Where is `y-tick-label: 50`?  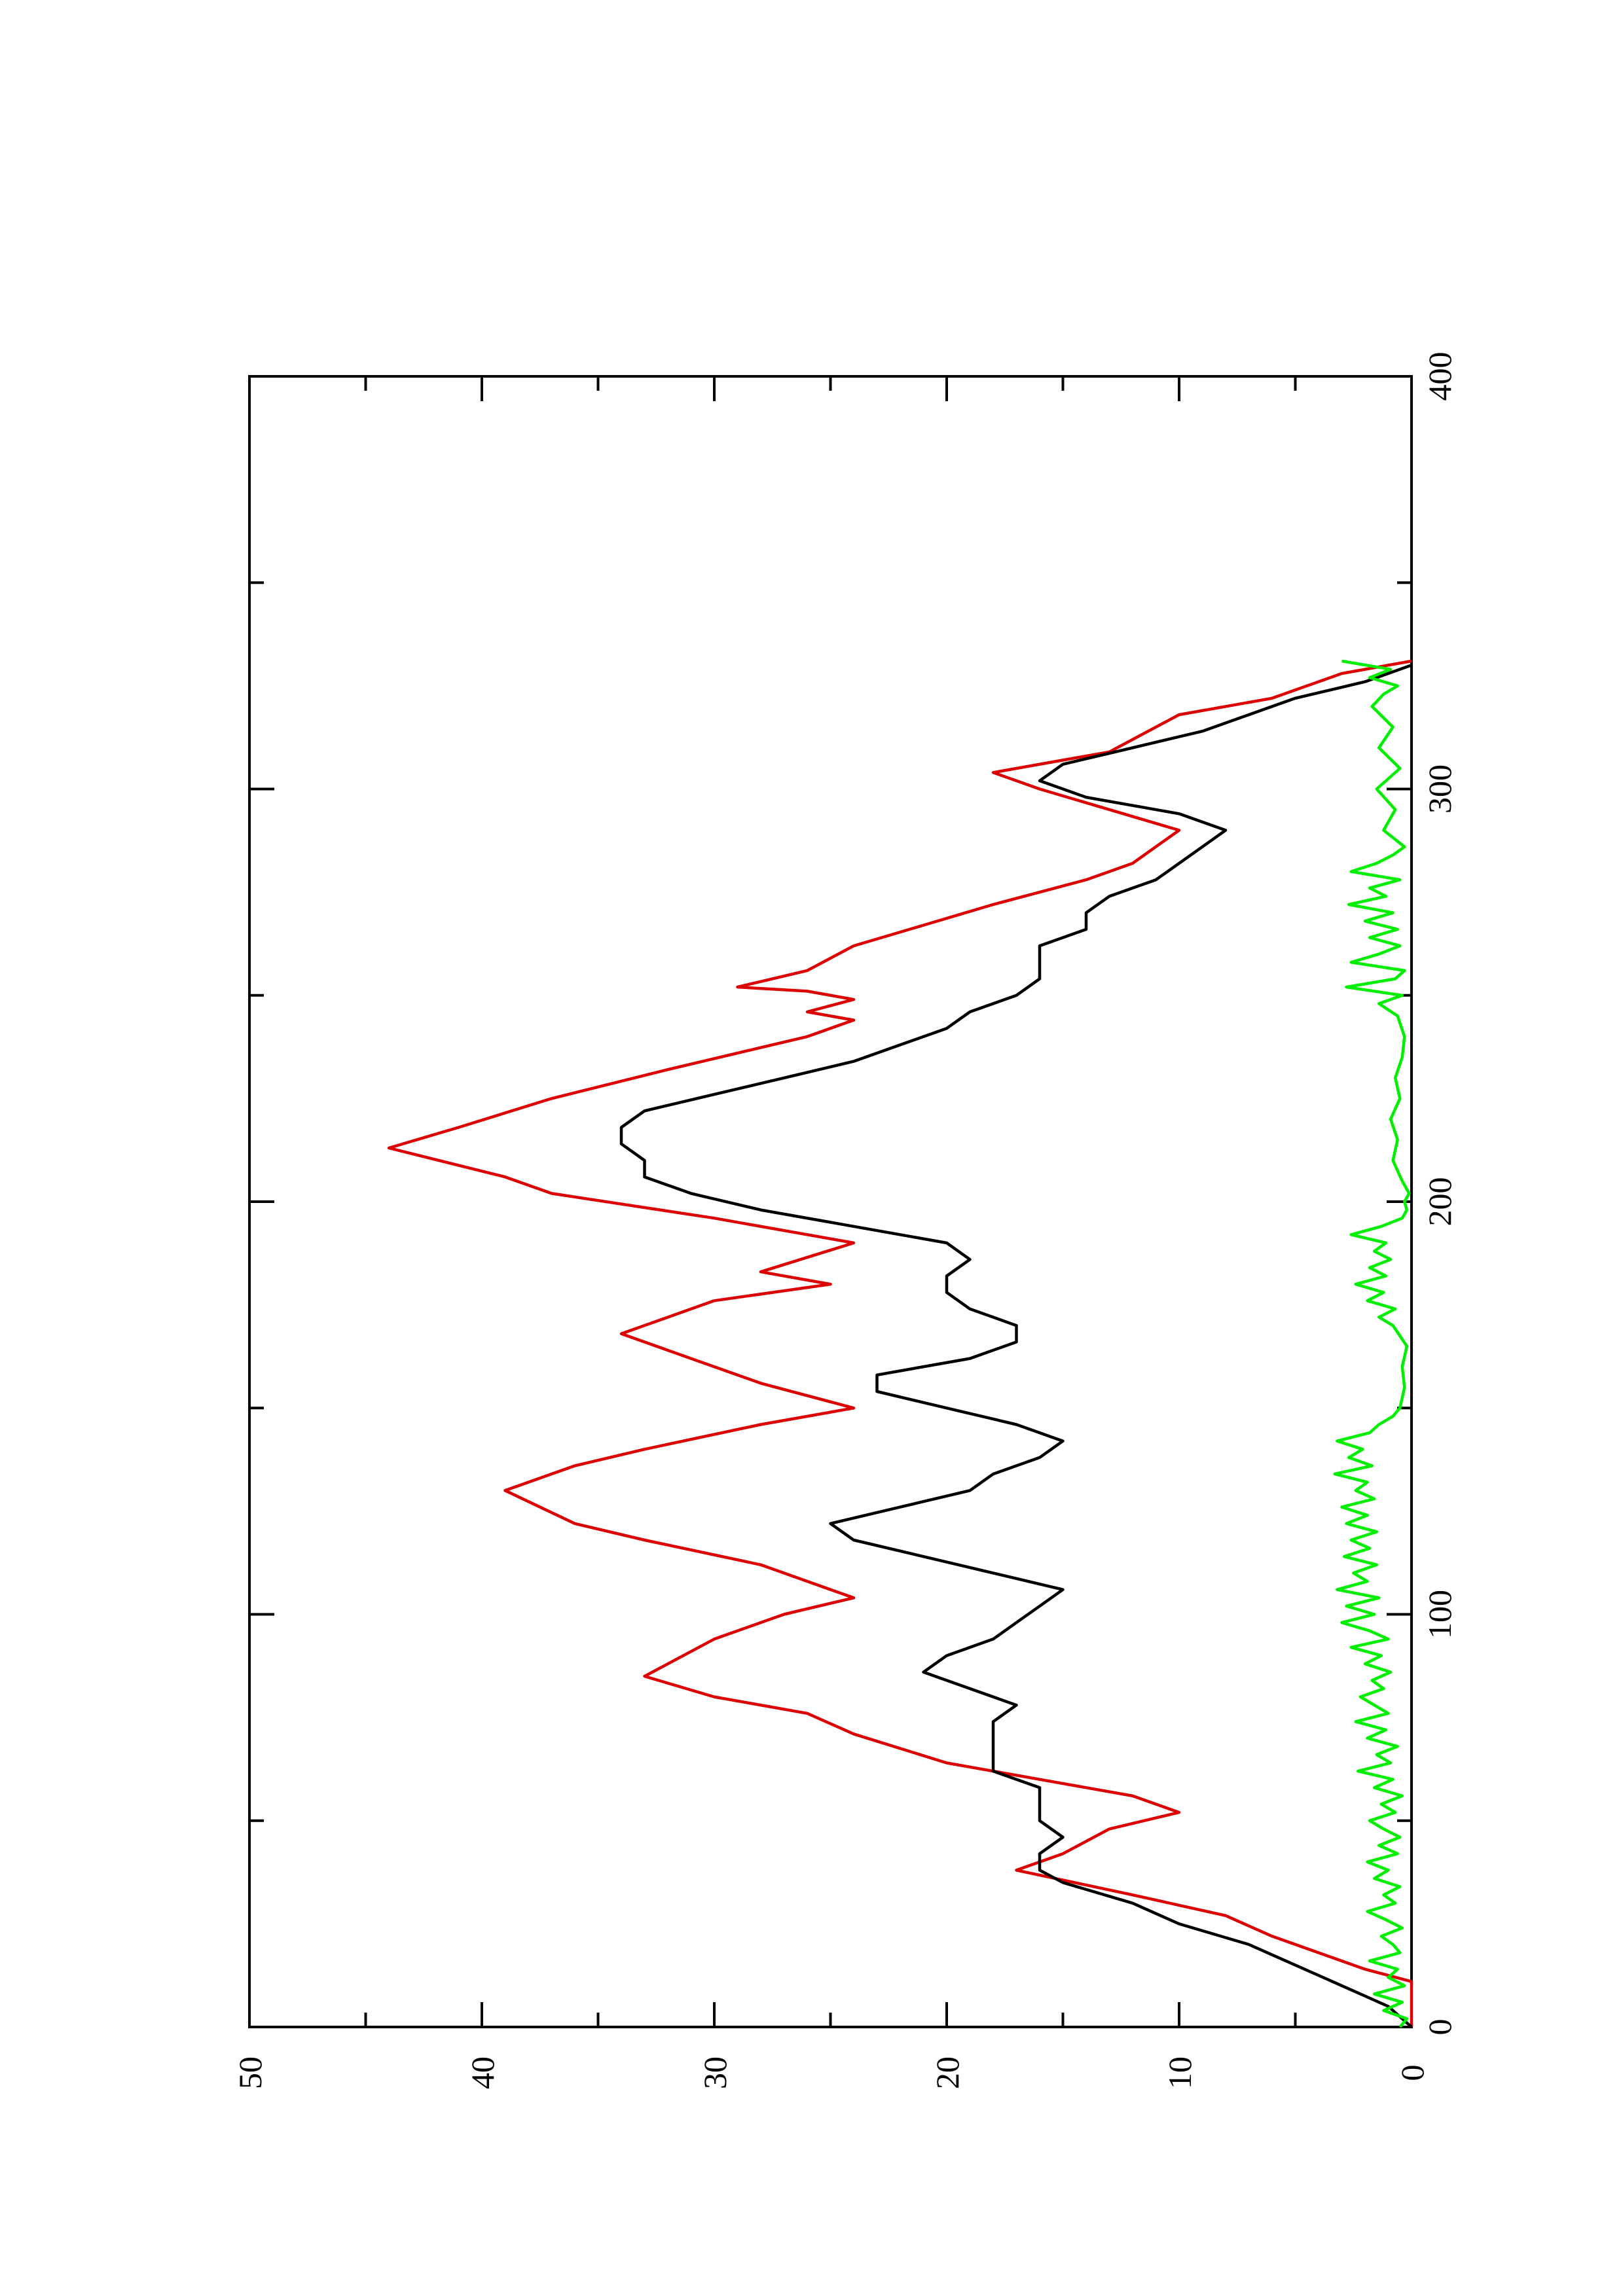 y-tick-label: 50 is located at coordinates (250, 2072).